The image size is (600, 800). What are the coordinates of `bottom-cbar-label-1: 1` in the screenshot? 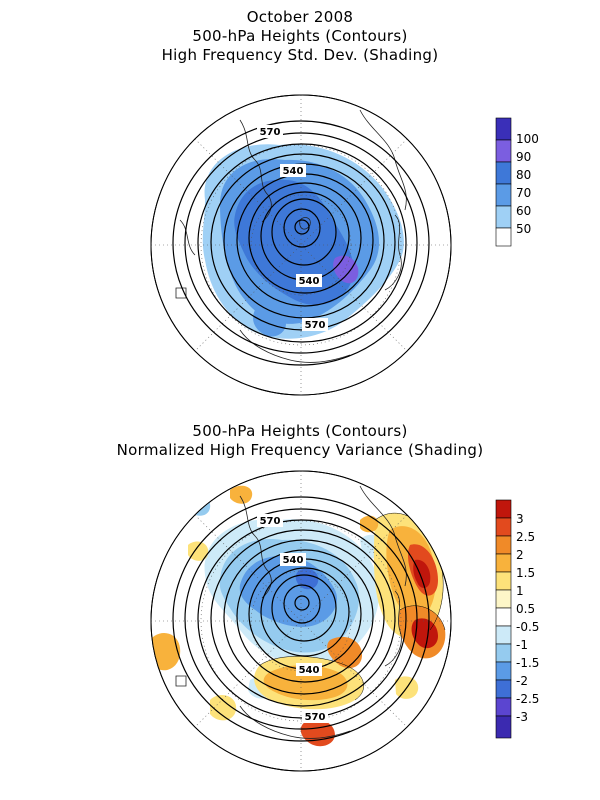 It's located at (520, 591).